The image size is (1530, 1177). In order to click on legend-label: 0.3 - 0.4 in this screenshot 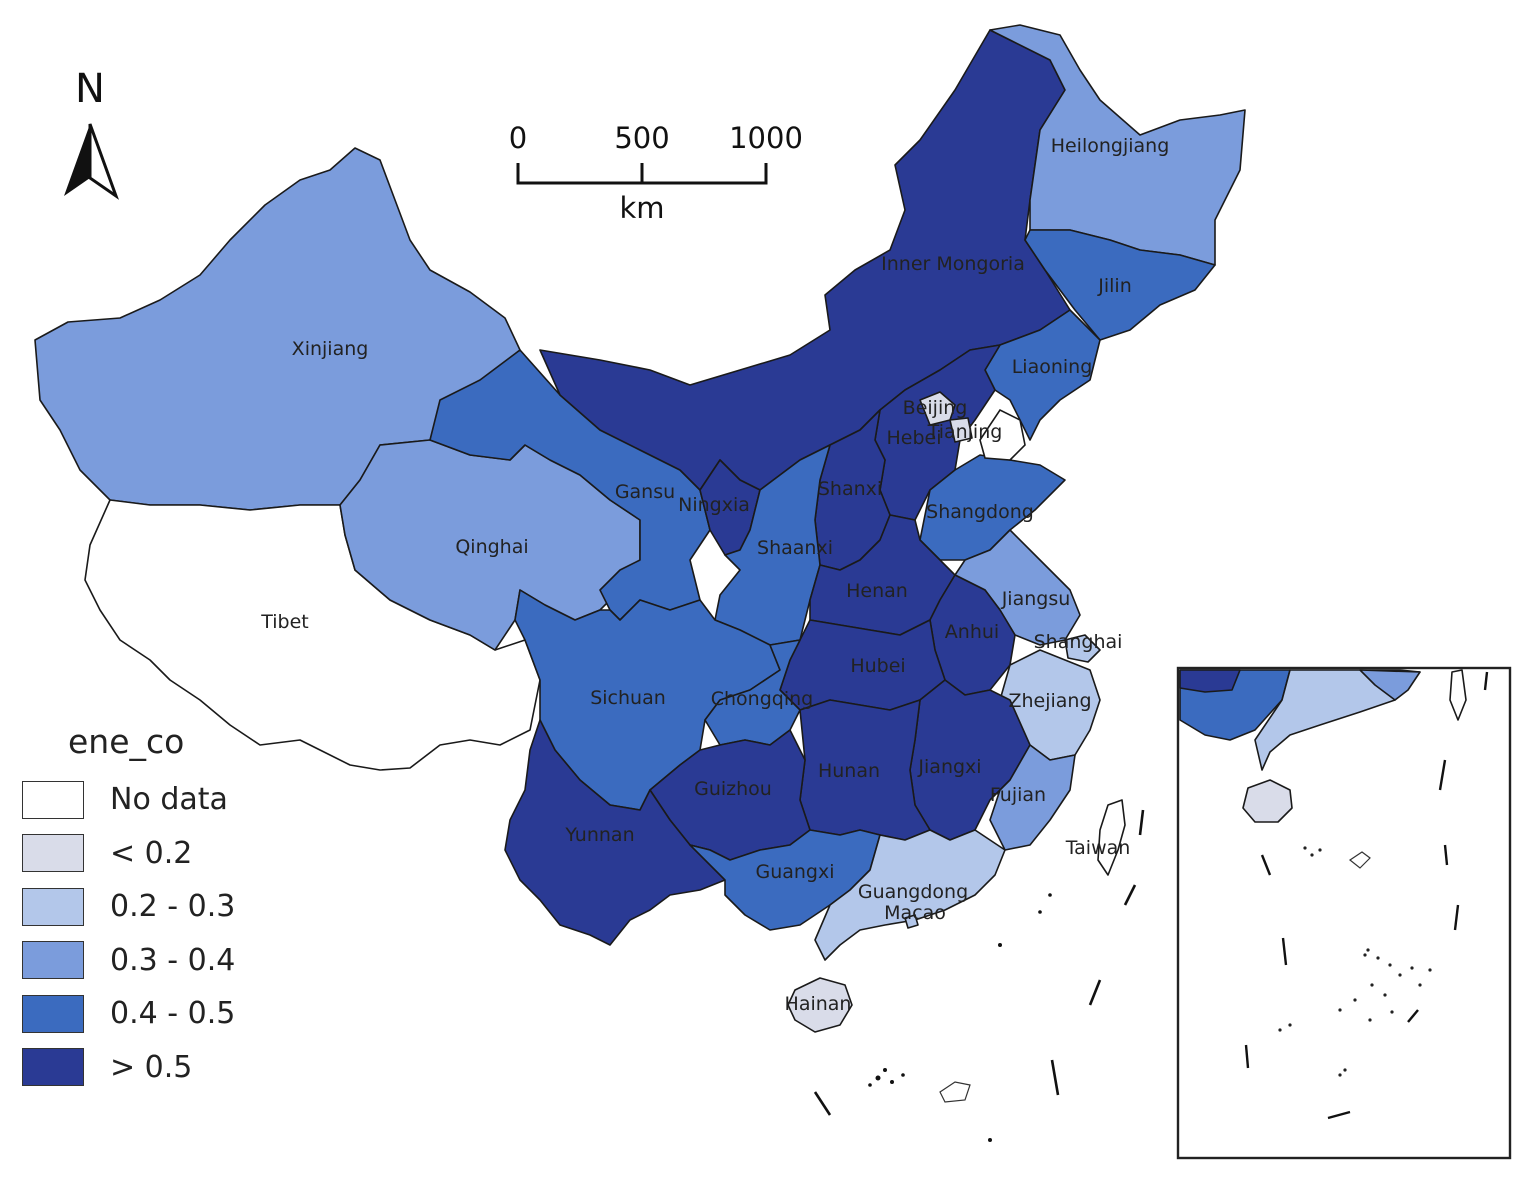, I will do `click(173, 960)`.